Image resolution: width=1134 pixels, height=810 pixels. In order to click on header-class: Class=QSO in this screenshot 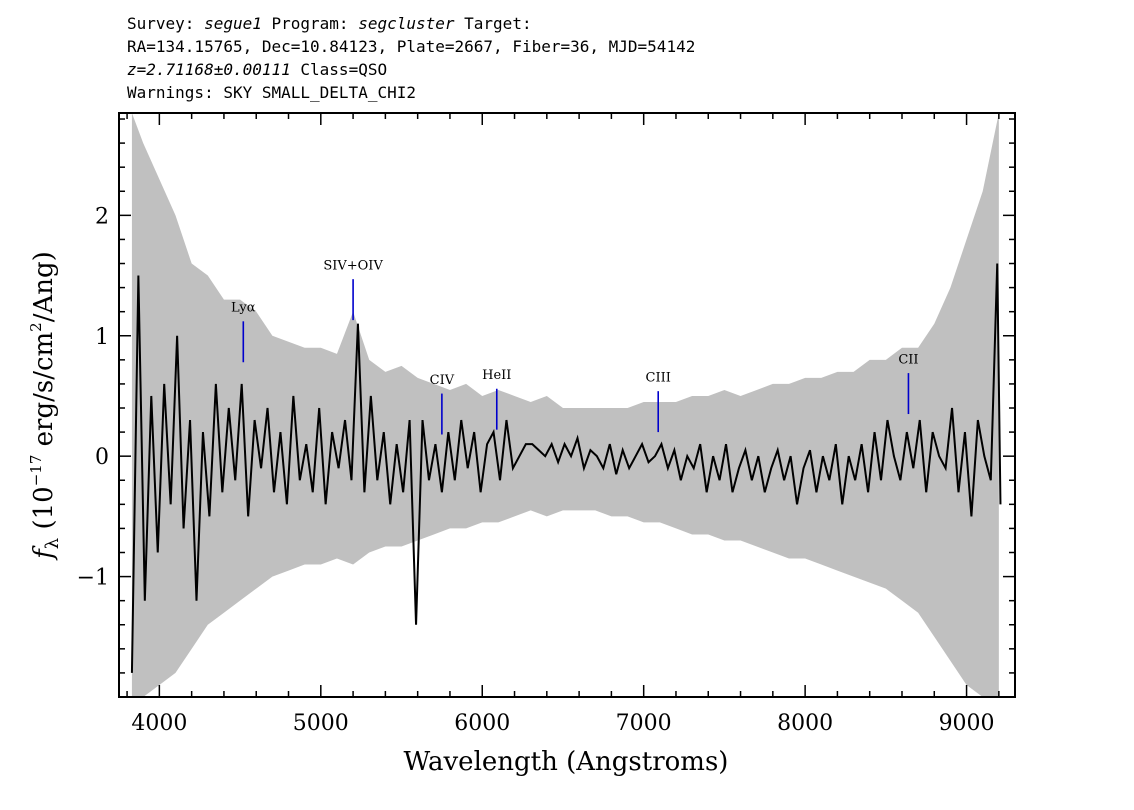, I will do `click(339, 69)`.